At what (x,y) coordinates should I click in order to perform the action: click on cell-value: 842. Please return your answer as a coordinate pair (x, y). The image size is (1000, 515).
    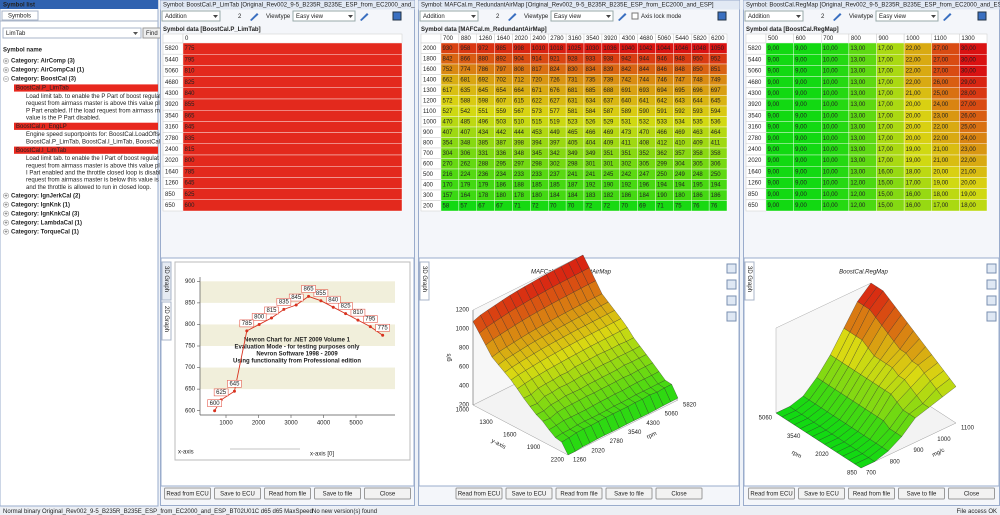
    Looking at the image, I should click on (626, 70).